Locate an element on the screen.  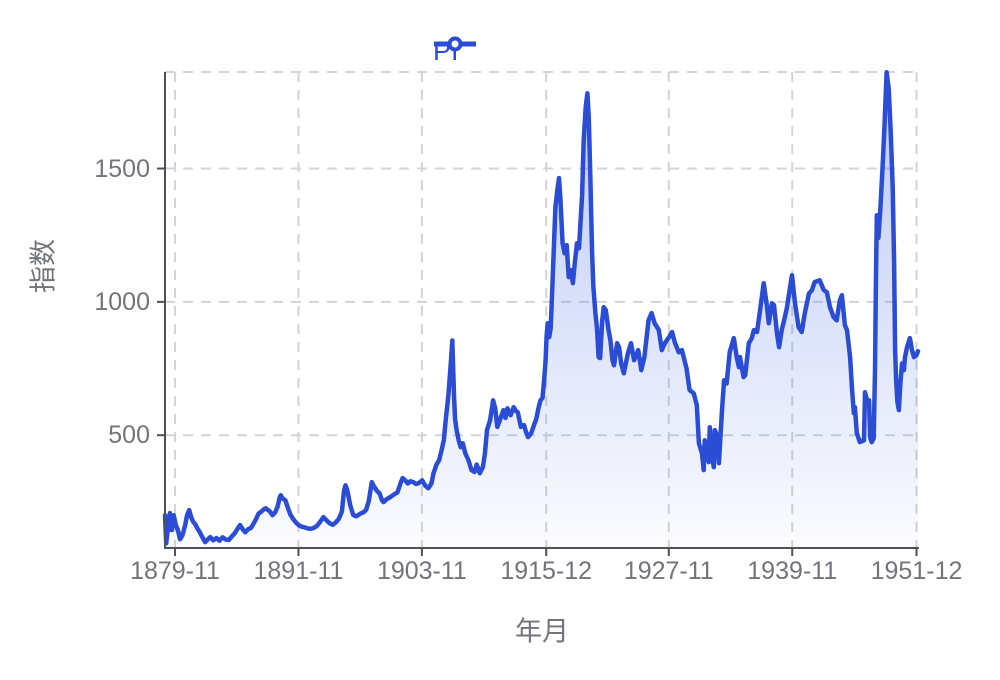
x-axis-tick-label: 1879-11 is located at coordinates (175, 571).